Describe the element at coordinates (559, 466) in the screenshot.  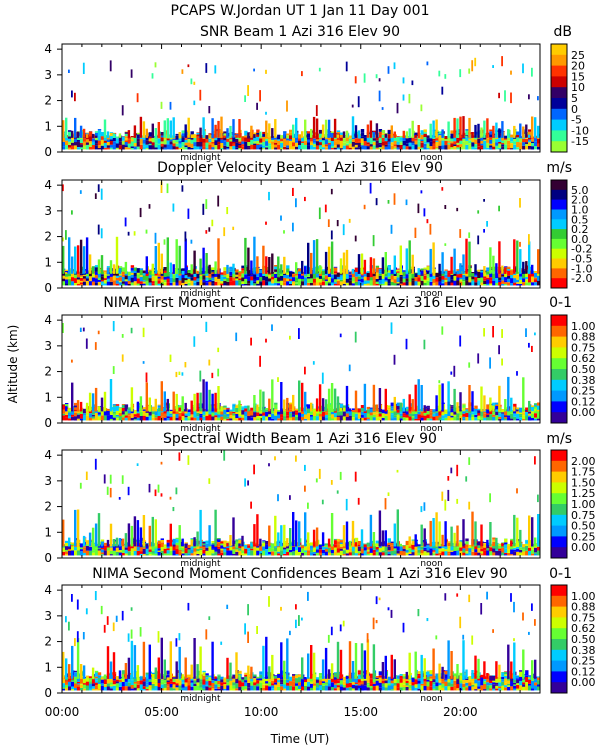
I see `colorbar-swatch` at that location.